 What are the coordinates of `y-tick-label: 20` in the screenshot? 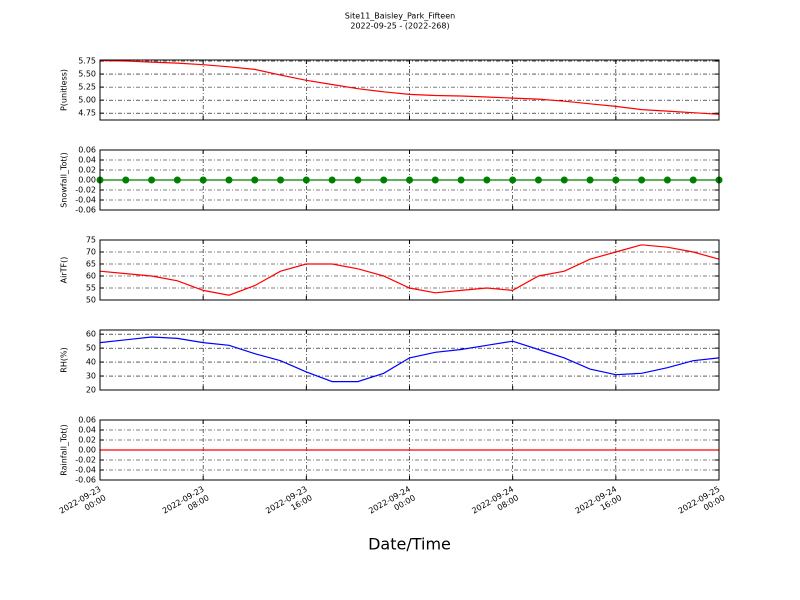 It's located at (91, 390).